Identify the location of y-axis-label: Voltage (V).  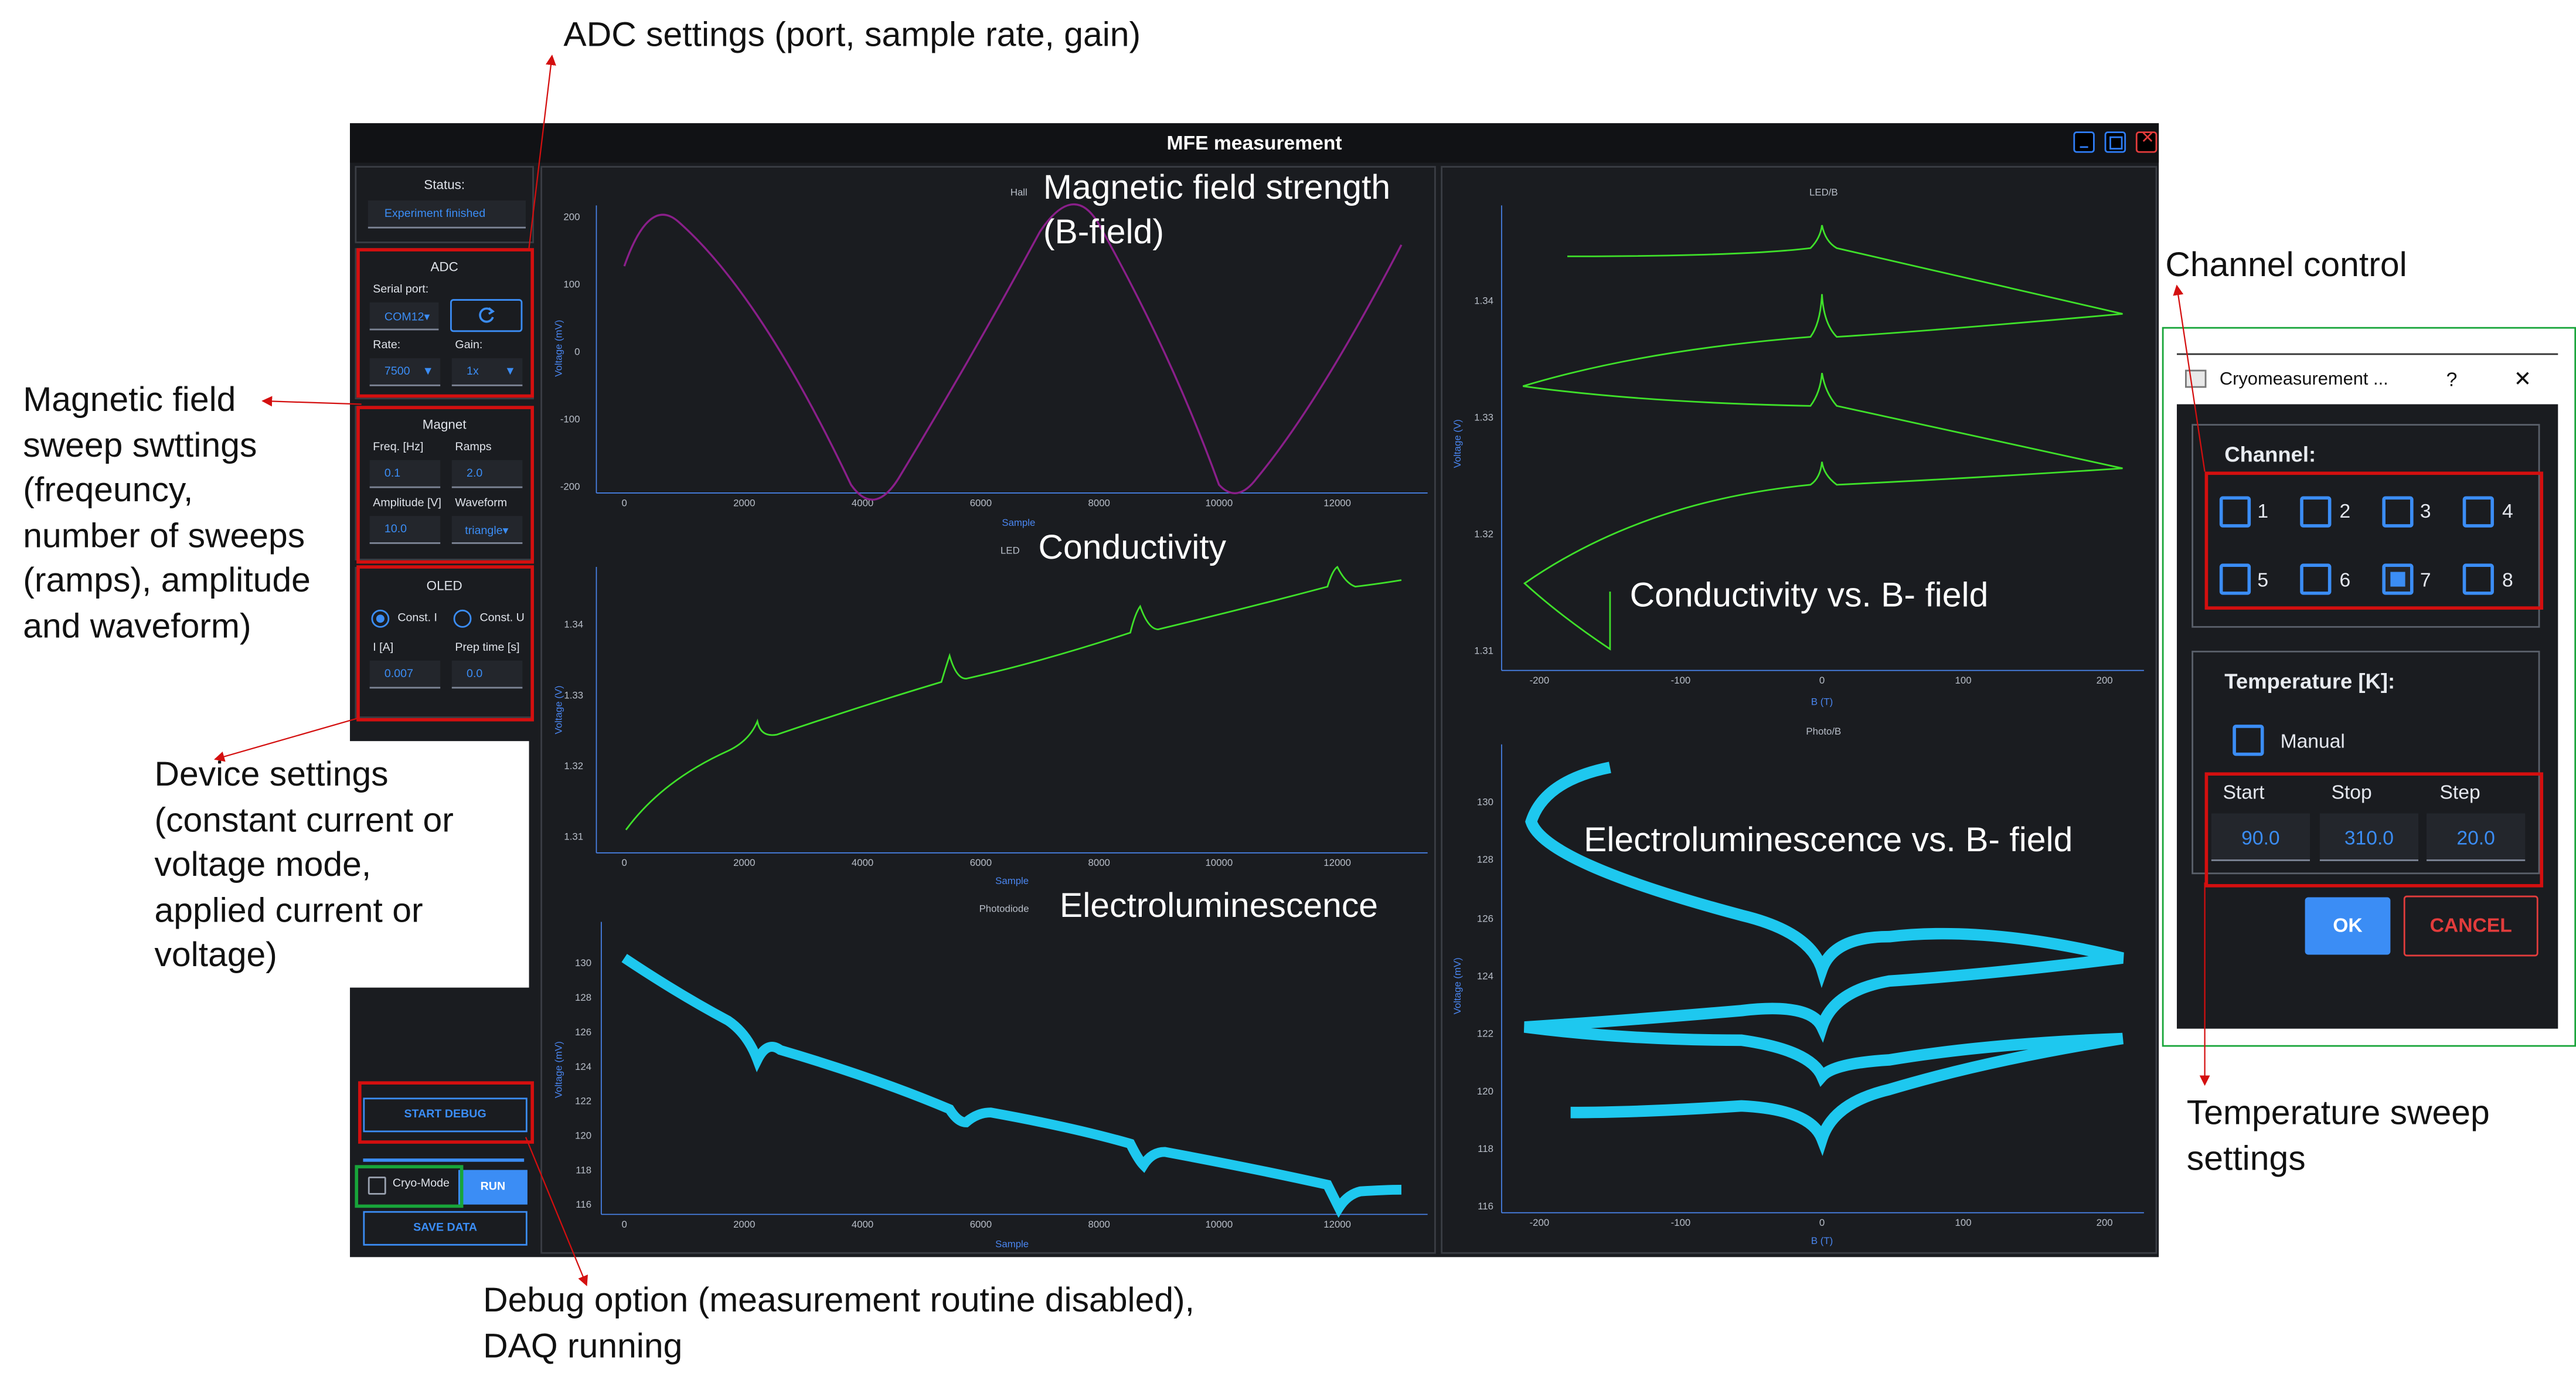
(558, 709).